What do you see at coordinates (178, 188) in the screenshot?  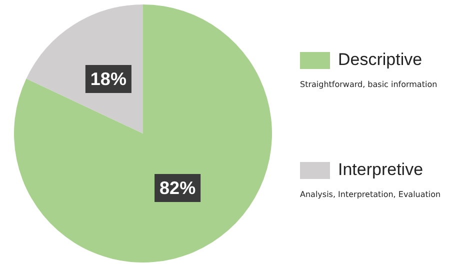 I see `data-label: 82%` at bounding box center [178, 188].